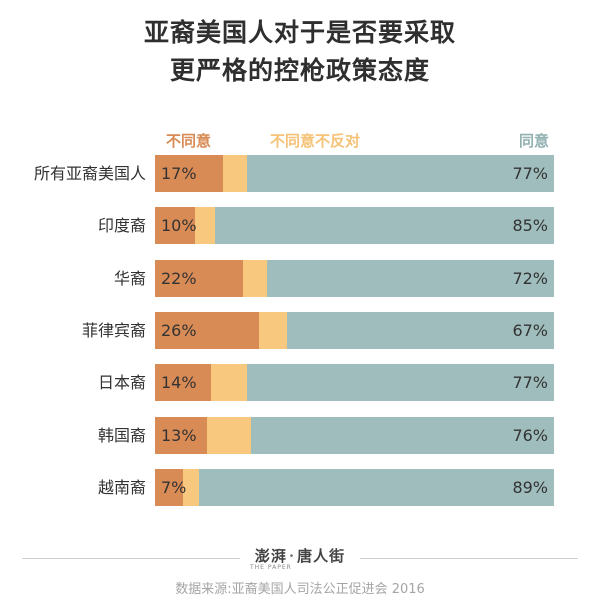 The width and height of the screenshot is (600, 616). What do you see at coordinates (299, 70) in the screenshot?
I see `chart-title-line-2: 更严格的控枪政策态度` at bounding box center [299, 70].